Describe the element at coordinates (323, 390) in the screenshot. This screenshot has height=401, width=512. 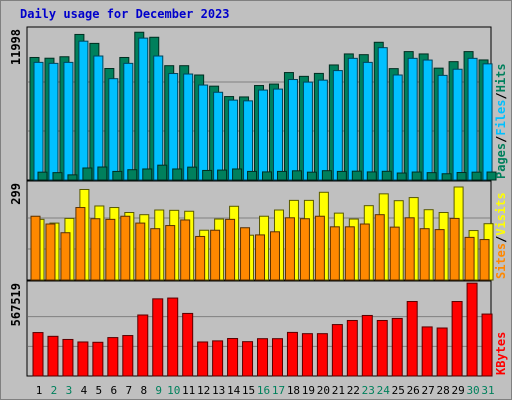
I see `day-label-20: 20` at that location.